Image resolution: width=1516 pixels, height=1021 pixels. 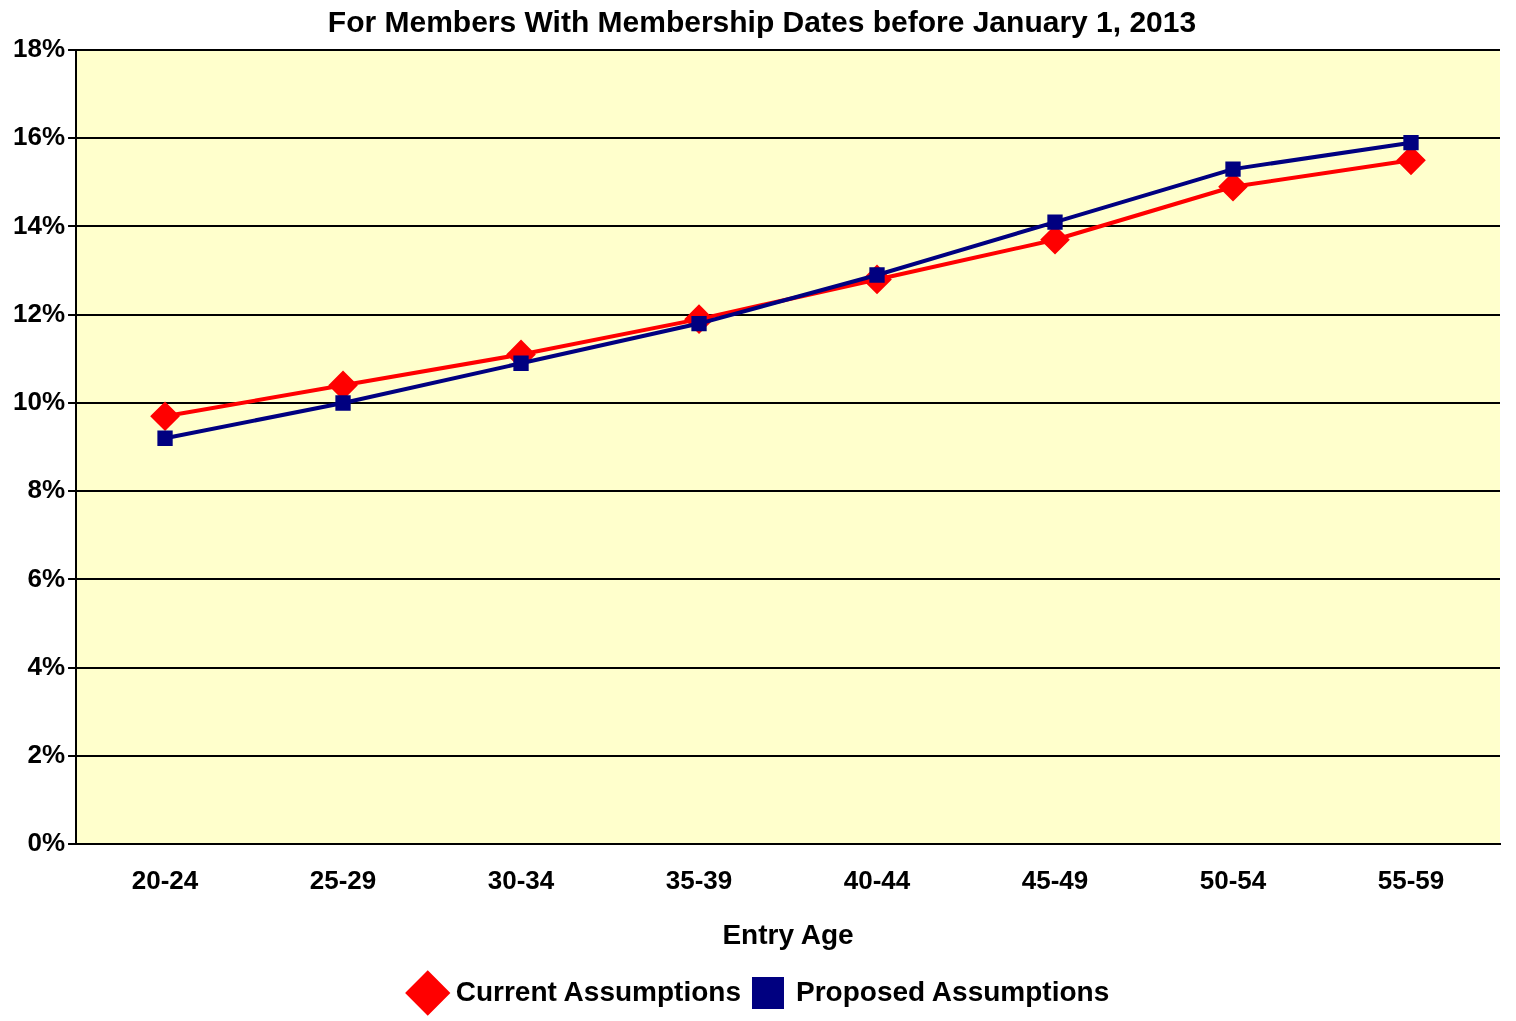 I want to click on legend-label: Proposed Assumptions, so click(x=952, y=991).